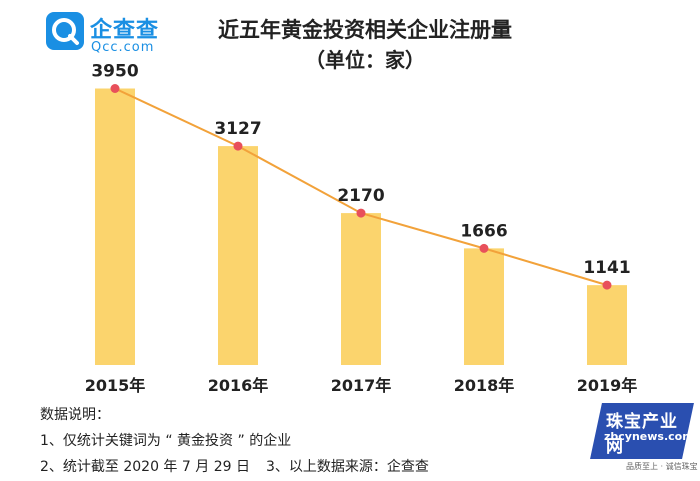 This screenshot has height=481, width=700. I want to click on category-label-1: 2016年, so click(238, 385).